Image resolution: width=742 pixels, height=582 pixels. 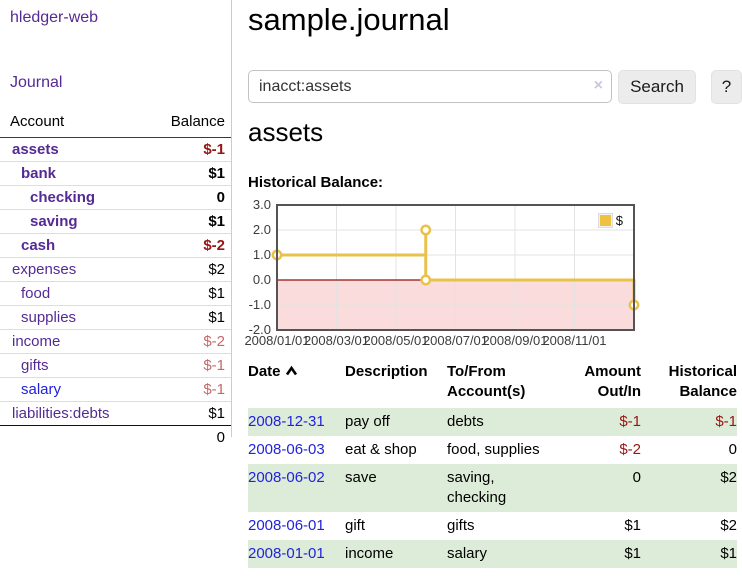 I want to click on register-row: 2008-01-01 income salary $1 $1, so click(x=492, y=554).